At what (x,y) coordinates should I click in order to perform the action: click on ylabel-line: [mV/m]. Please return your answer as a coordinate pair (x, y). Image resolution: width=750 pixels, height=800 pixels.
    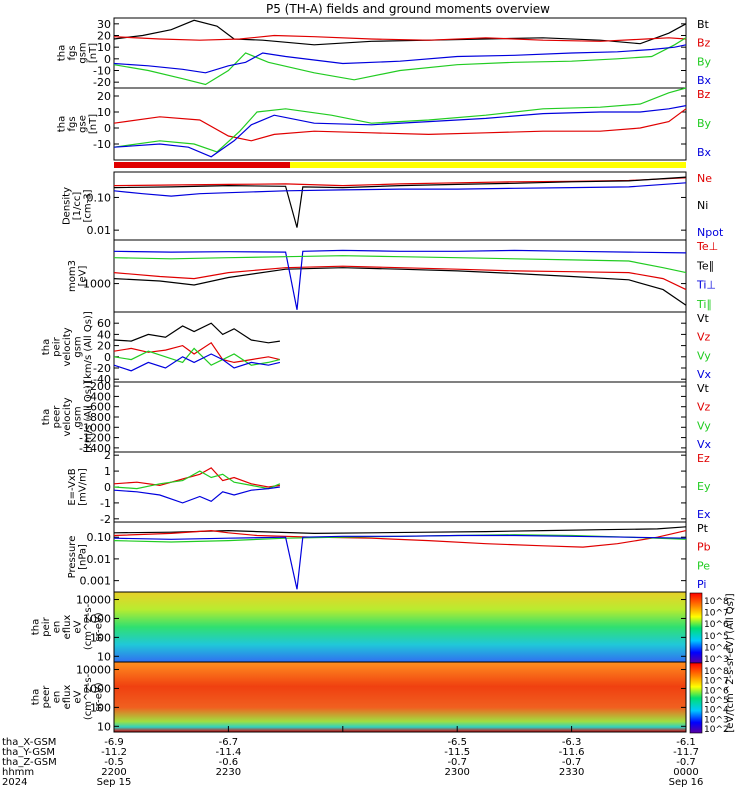
    Looking at the image, I should click on (82, 487).